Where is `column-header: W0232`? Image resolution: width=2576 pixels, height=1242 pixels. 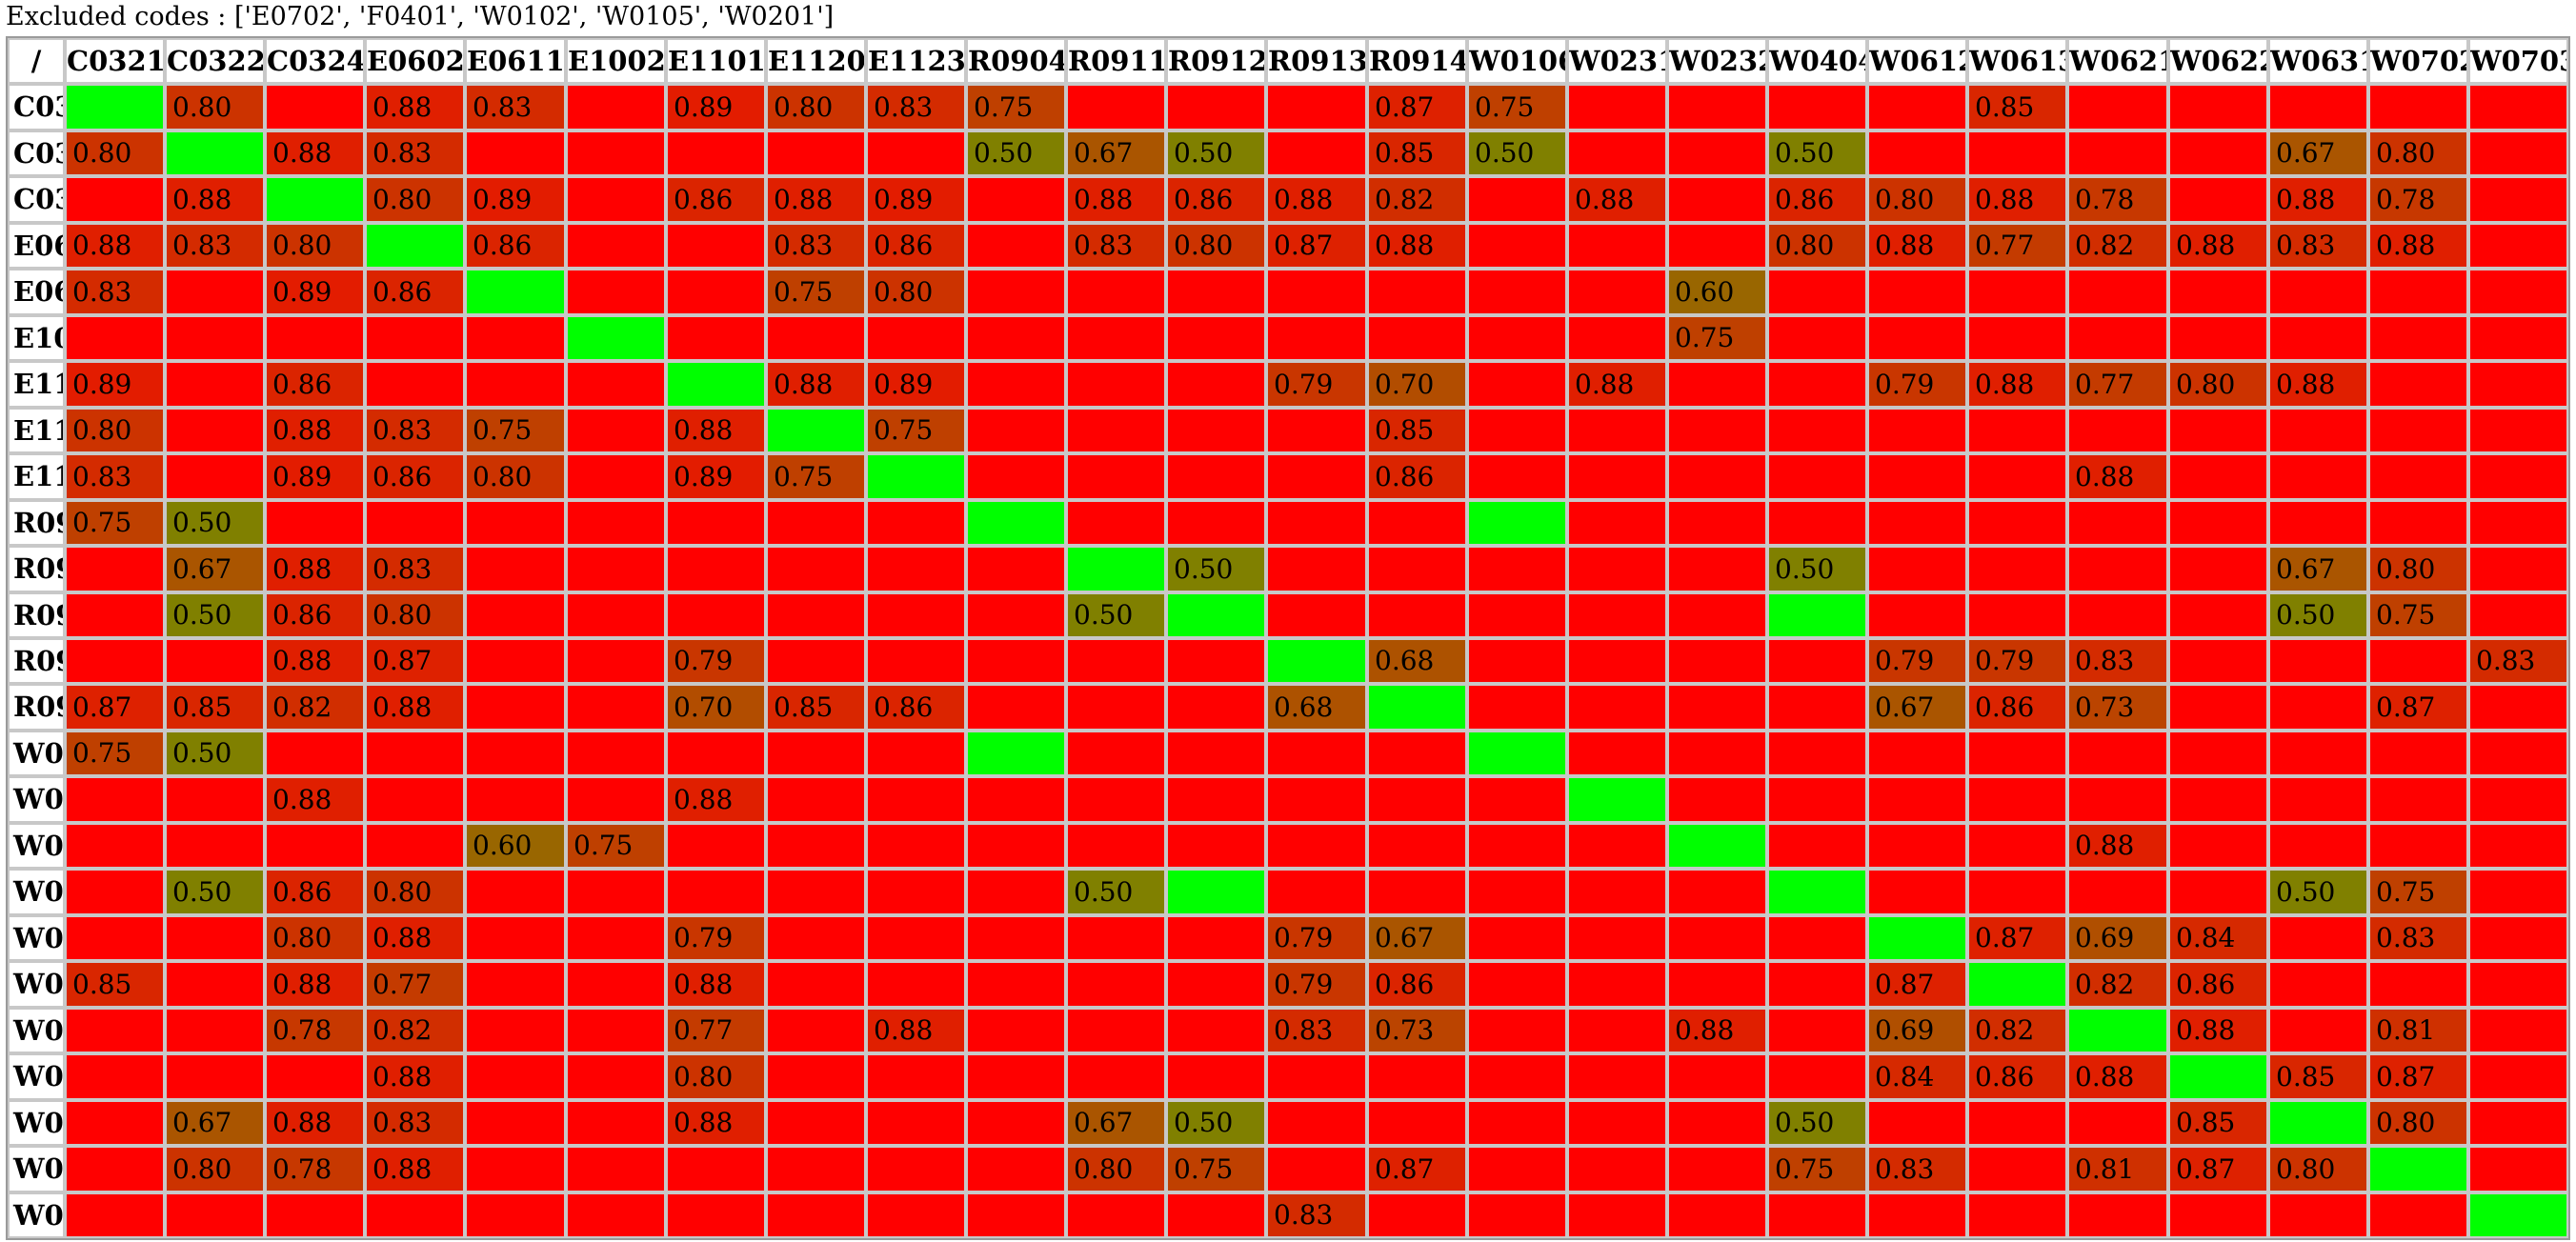
column-header: W0232 is located at coordinates (1717, 61).